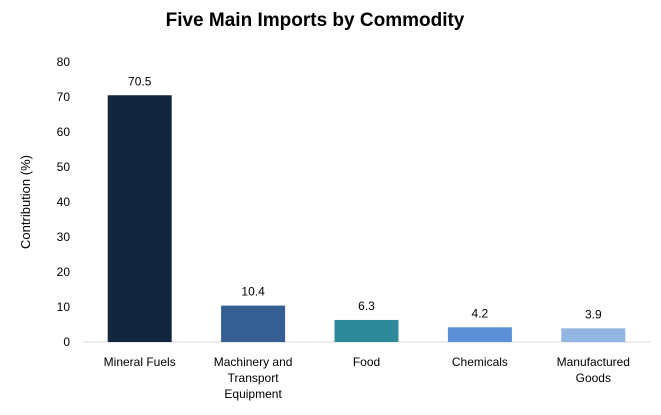 The height and width of the screenshot is (415, 661). Describe the element at coordinates (64, 307) in the screenshot. I see `y-tick-label: 10` at that location.